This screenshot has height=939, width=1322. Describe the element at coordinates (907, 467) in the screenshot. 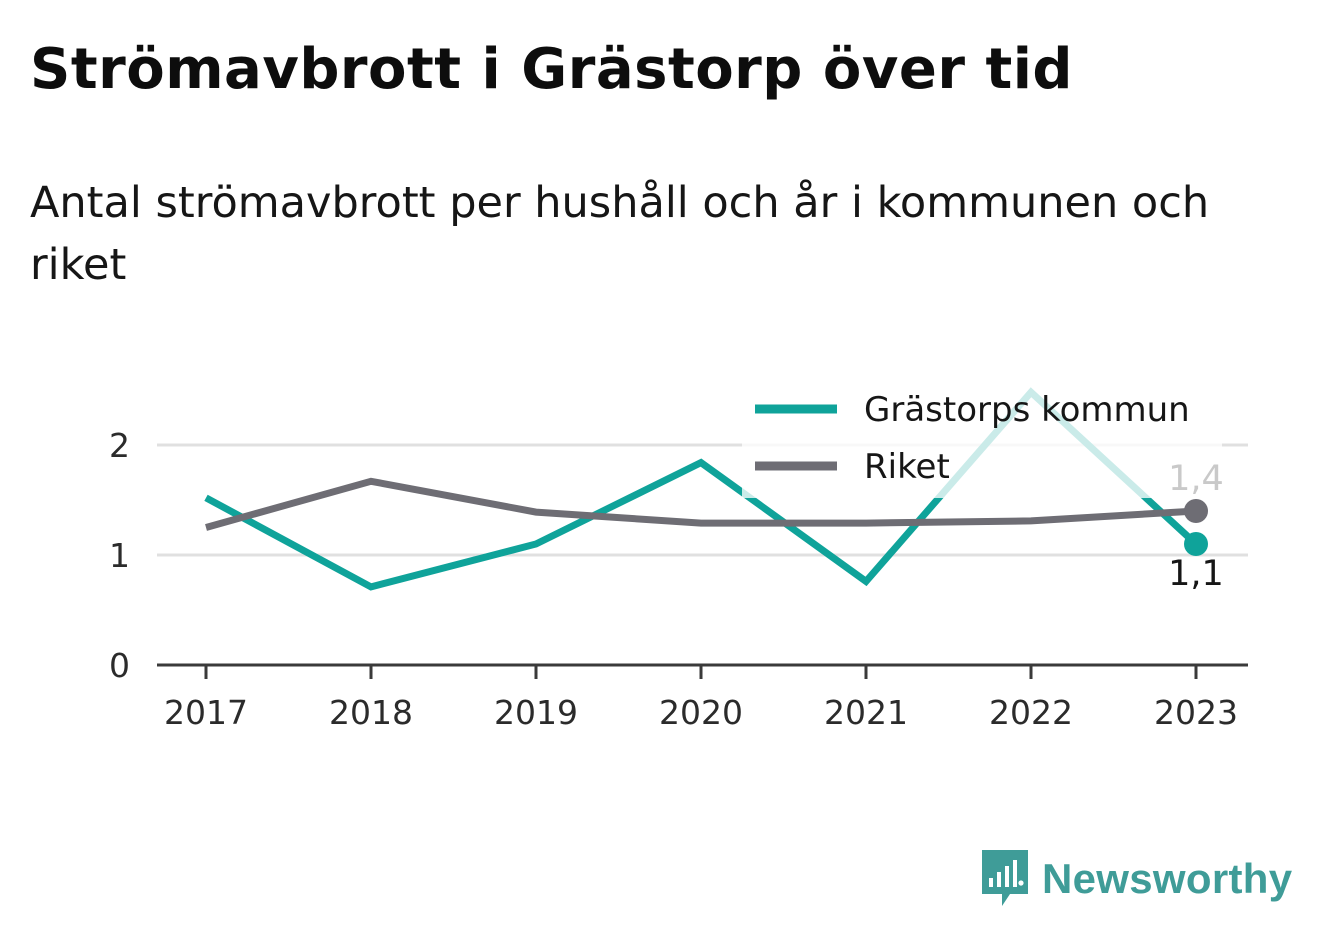

I see `legend-label: Riket` at that location.